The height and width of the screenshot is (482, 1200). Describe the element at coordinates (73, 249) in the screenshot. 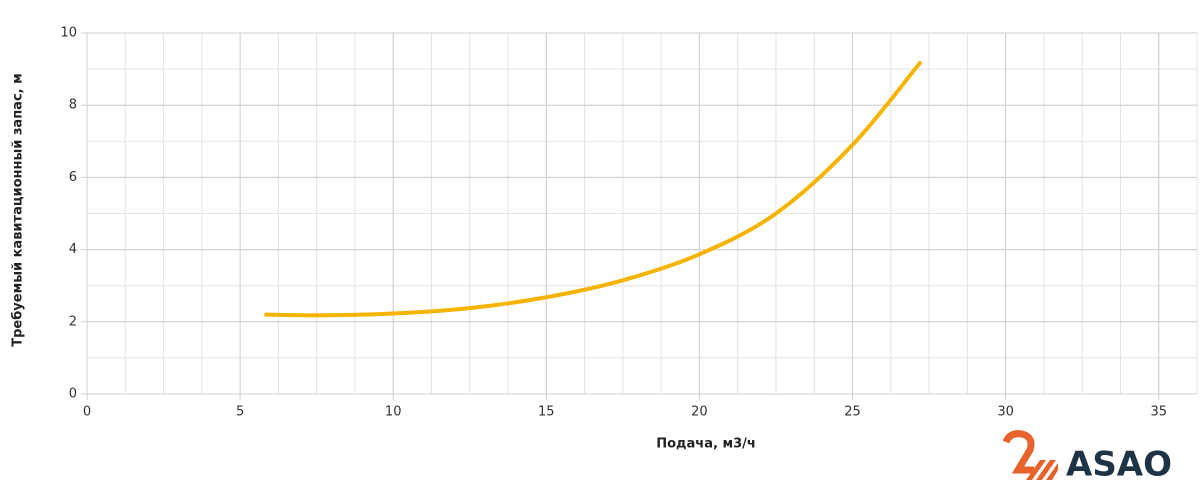

I see `y-tick-label: 4` at that location.